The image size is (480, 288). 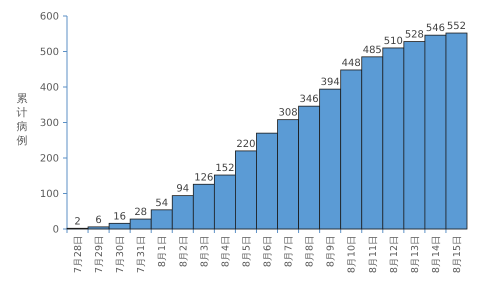 I want to click on x-tick-label: 8月15日, so click(x=457, y=254).